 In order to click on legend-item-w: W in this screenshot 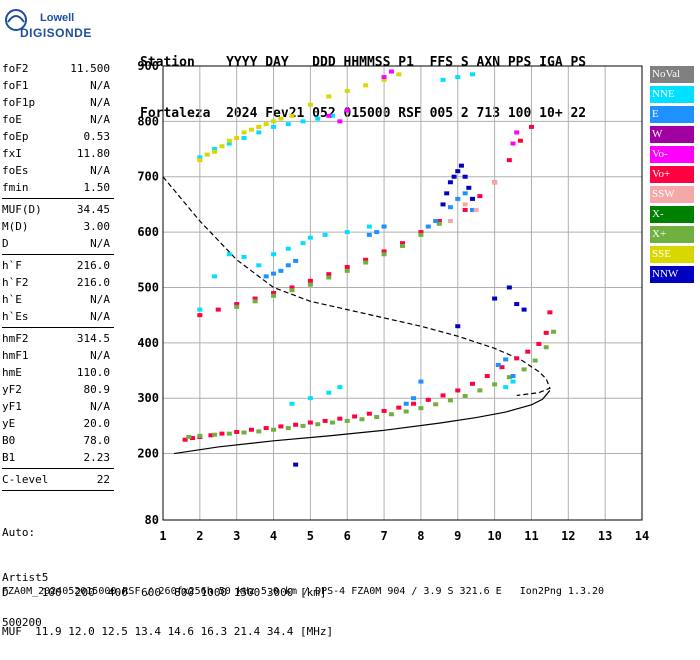, I will do `click(672, 134)`.